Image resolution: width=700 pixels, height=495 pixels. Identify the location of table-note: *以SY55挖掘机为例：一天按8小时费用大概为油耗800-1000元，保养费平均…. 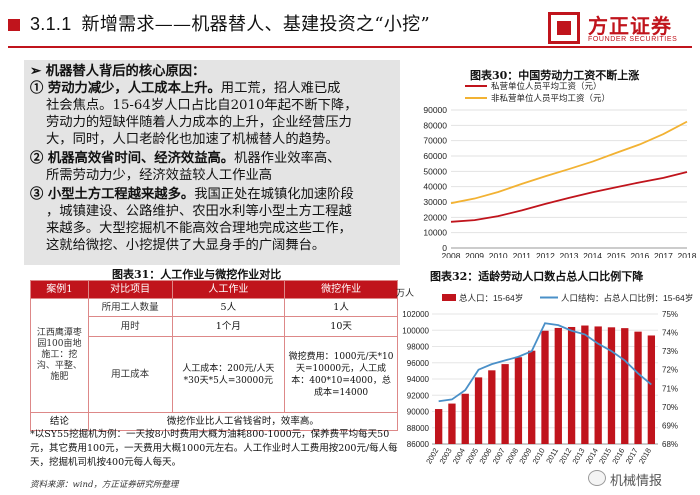
(214, 448).